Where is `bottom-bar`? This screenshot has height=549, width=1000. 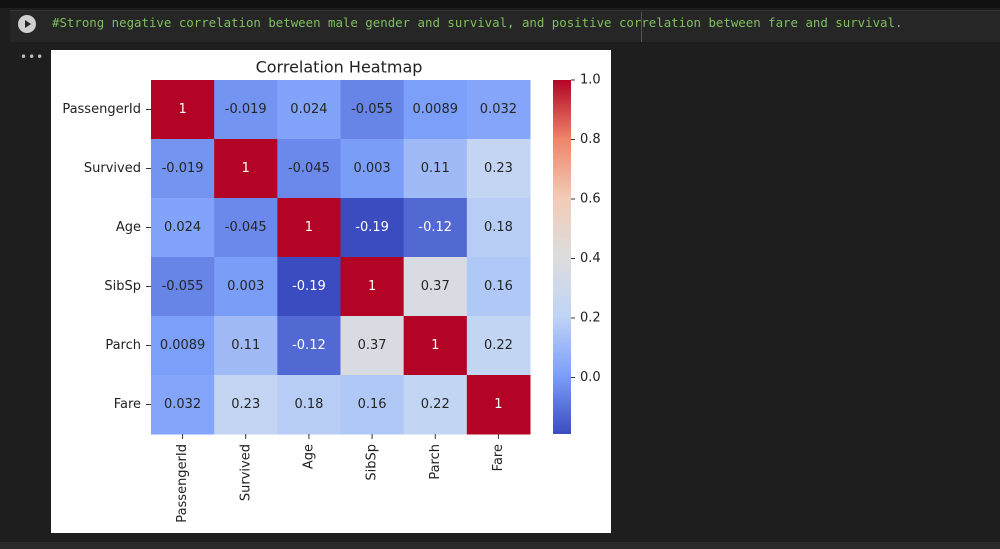 bottom-bar is located at coordinates (500, 545).